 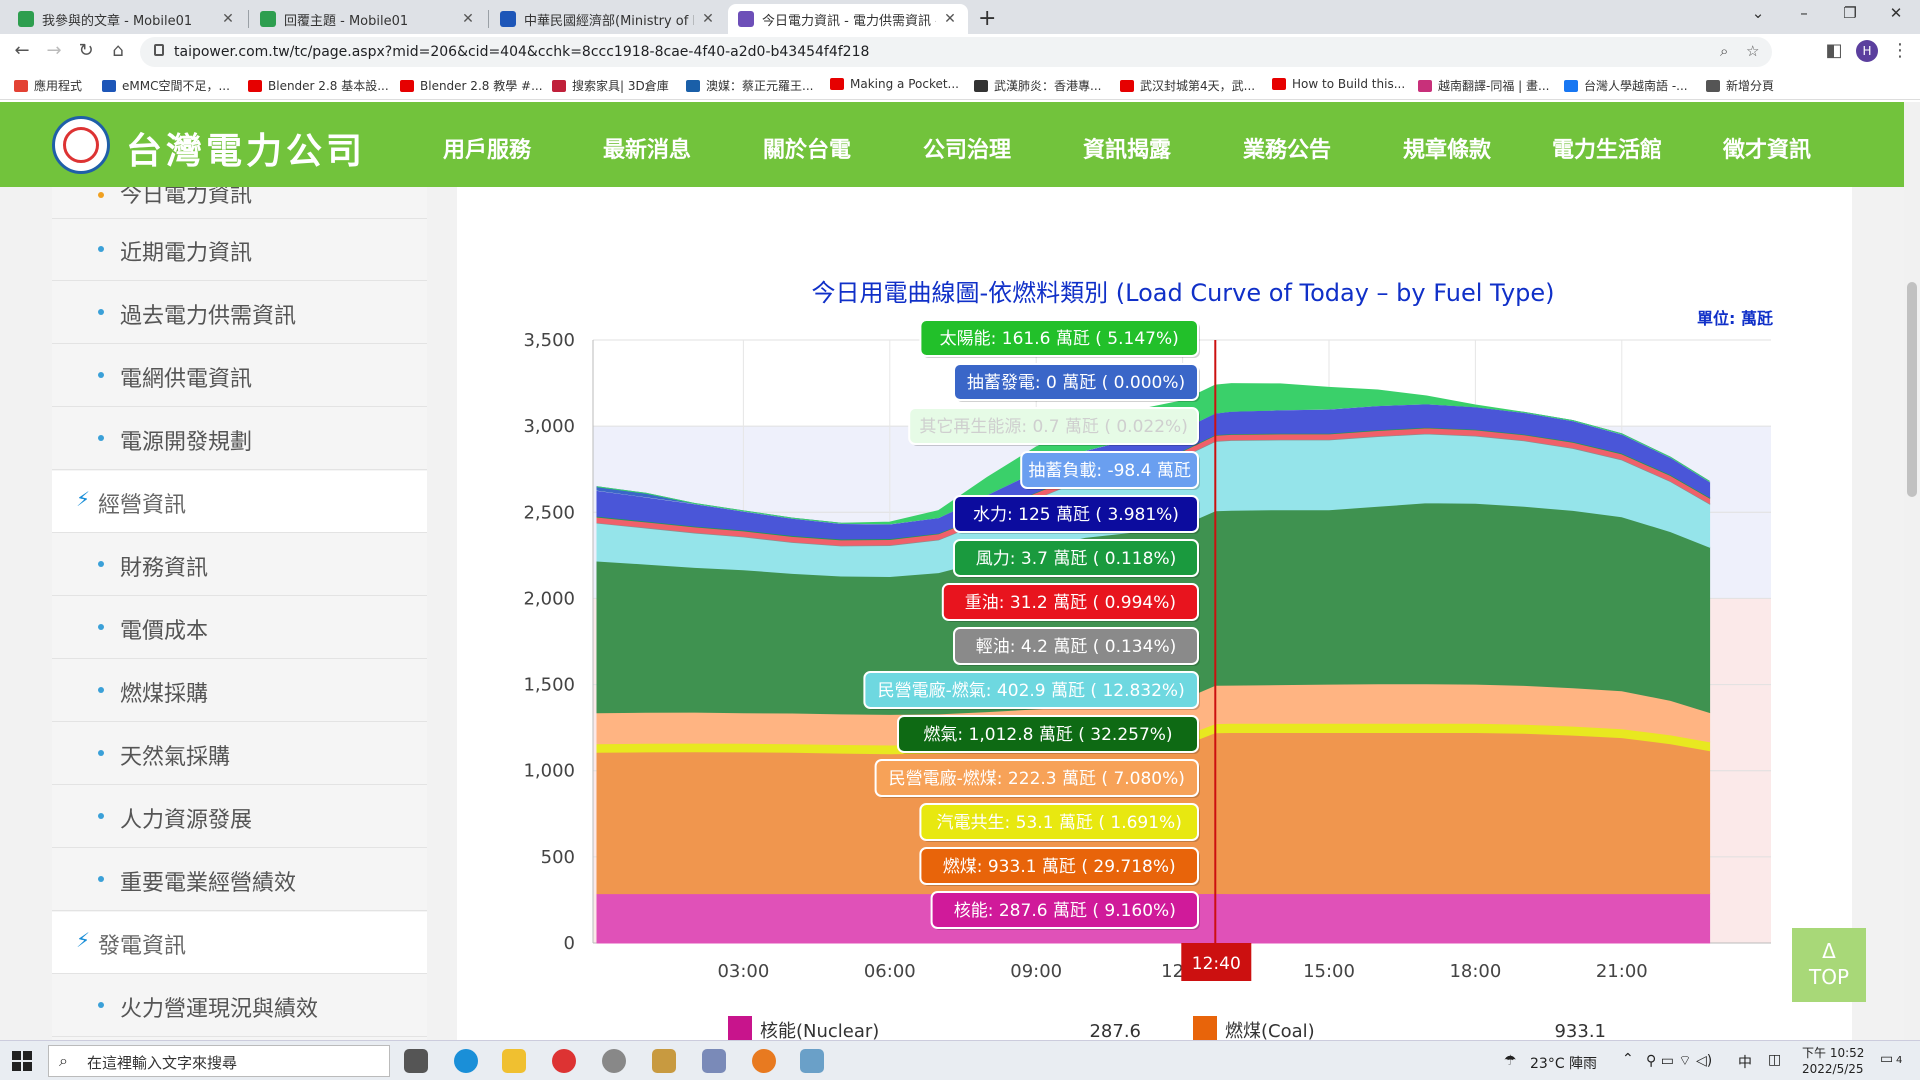 I want to click on taskbar-search-input: ⌕ 在這裡輸入文字來搜尋, so click(x=219, y=1061).